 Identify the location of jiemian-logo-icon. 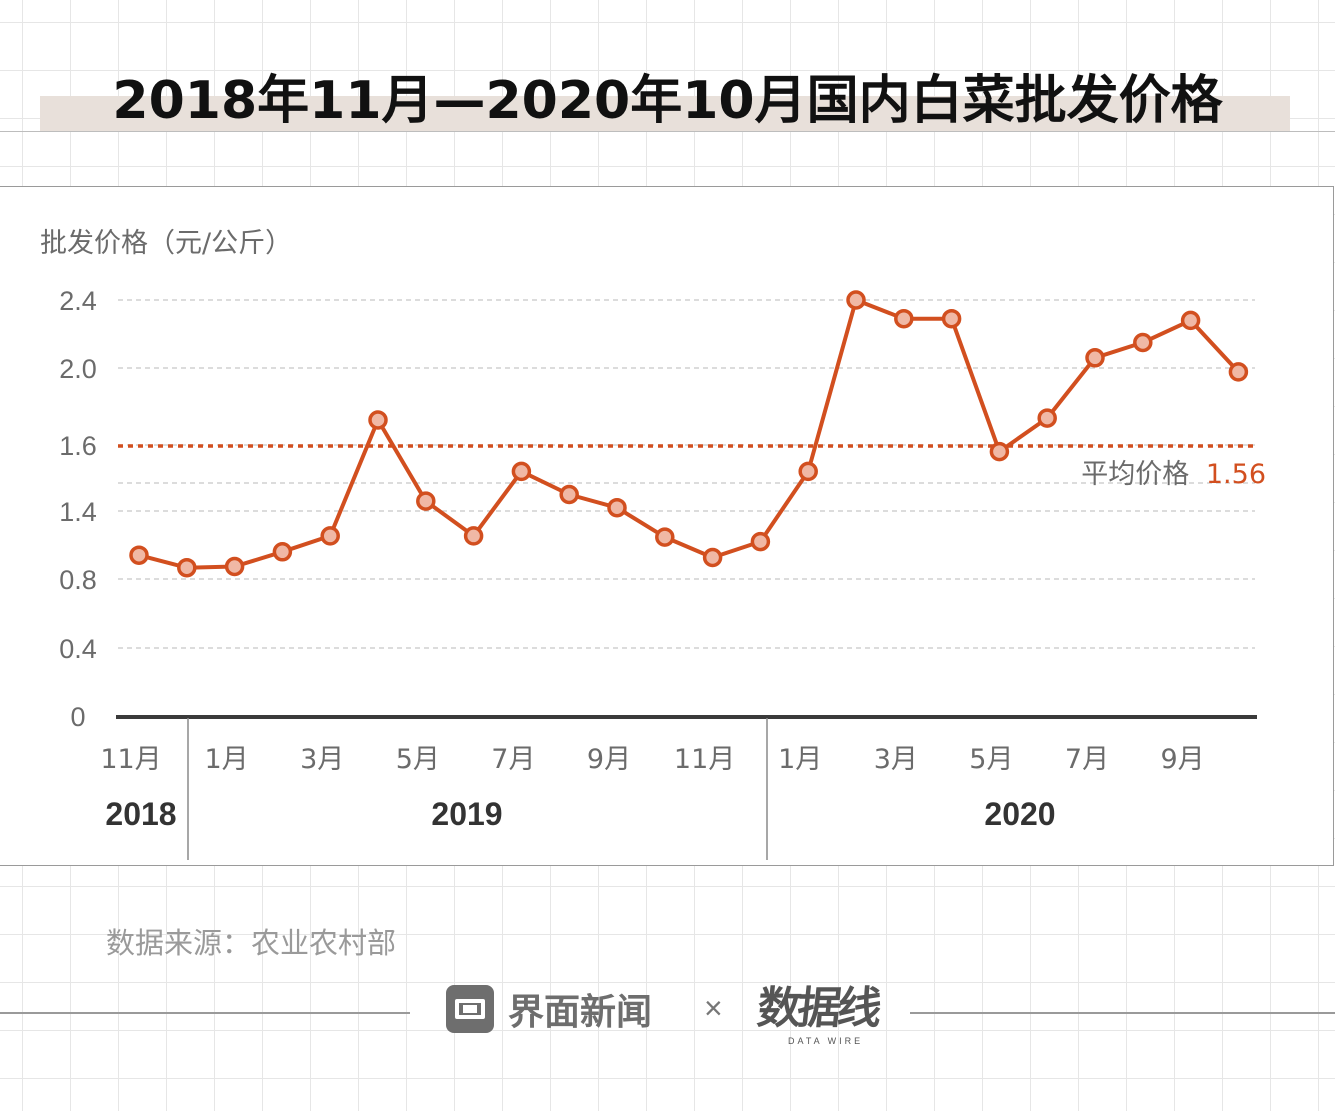
(470, 1009).